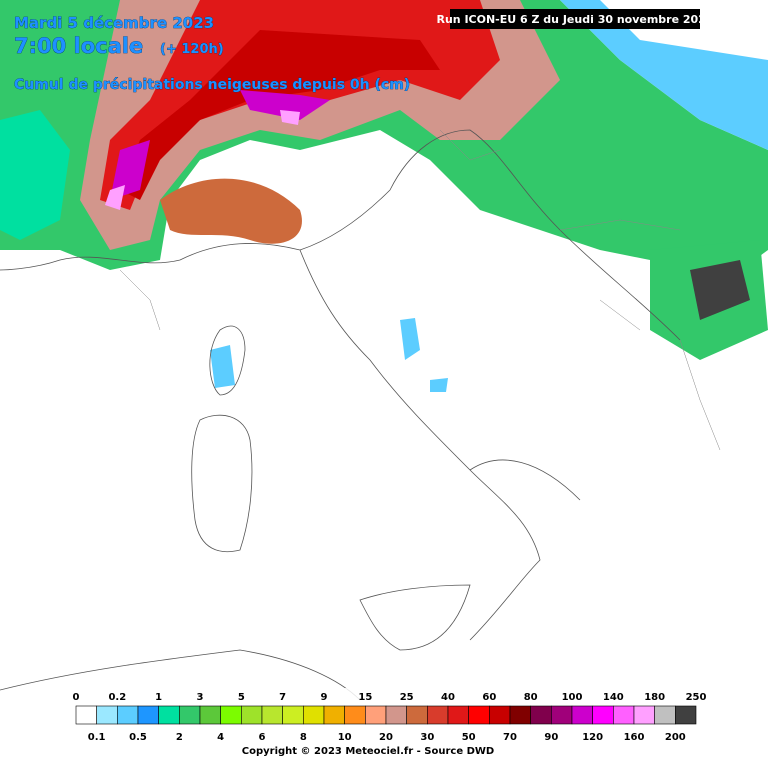  Describe the element at coordinates (592, 737) in the screenshot. I see `legend-label: 120` at that location.